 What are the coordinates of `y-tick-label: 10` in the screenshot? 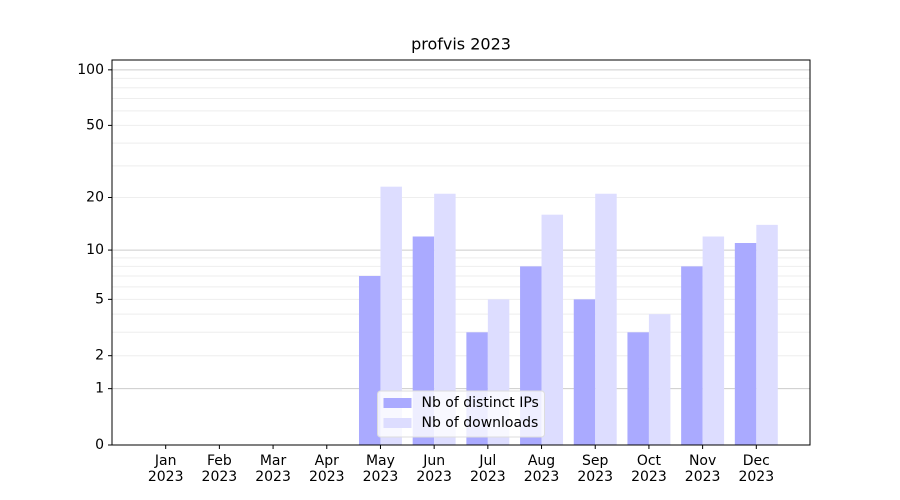 It's located at (95, 250).